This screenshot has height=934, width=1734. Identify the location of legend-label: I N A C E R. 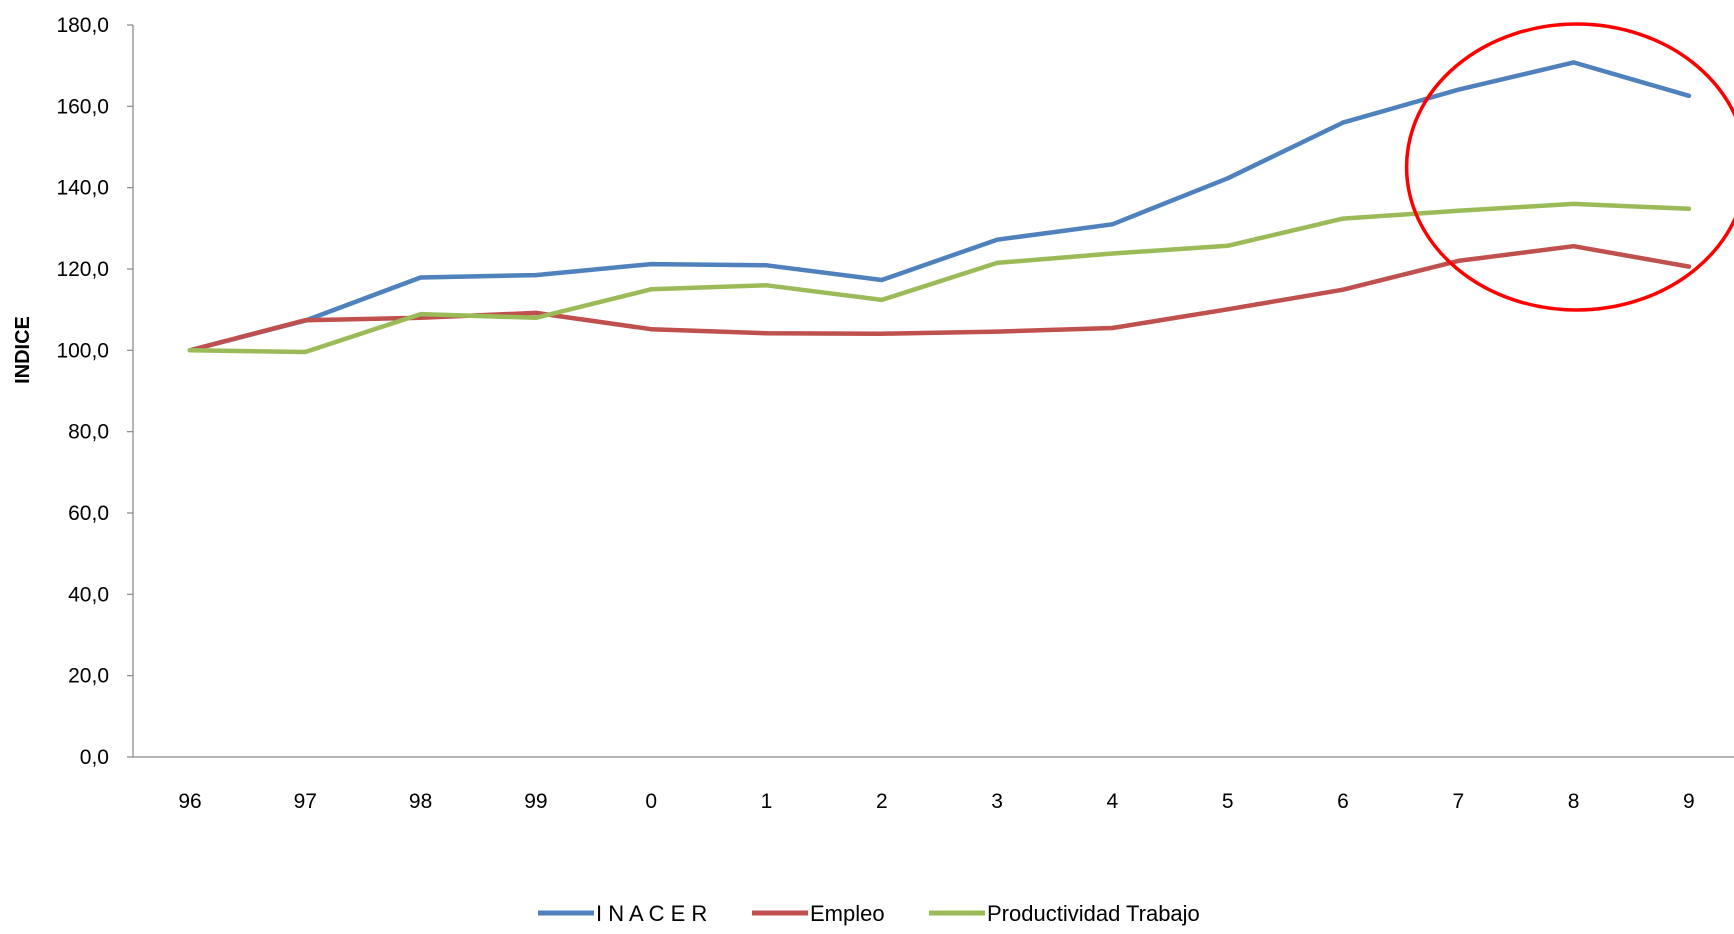
(651, 913).